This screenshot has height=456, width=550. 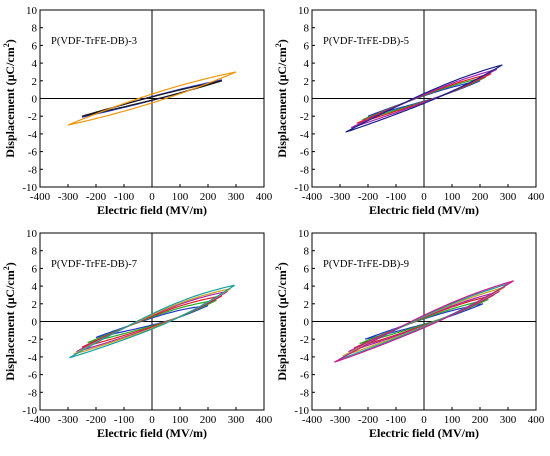 What do you see at coordinates (366, 264) in the screenshot?
I see `panel-label: P(VDF-TrFE-DB)-9` at bounding box center [366, 264].